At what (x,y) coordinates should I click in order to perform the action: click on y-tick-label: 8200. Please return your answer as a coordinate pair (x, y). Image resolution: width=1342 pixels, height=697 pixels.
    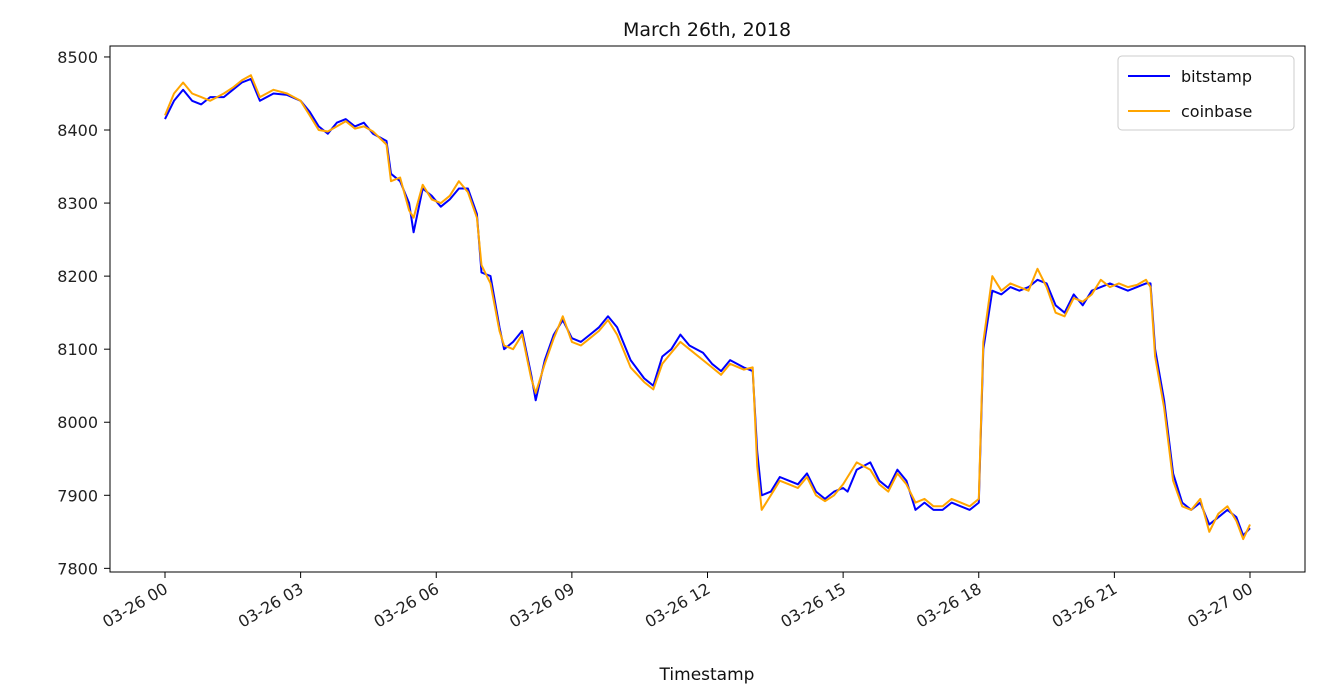
    Looking at the image, I should click on (77, 276).